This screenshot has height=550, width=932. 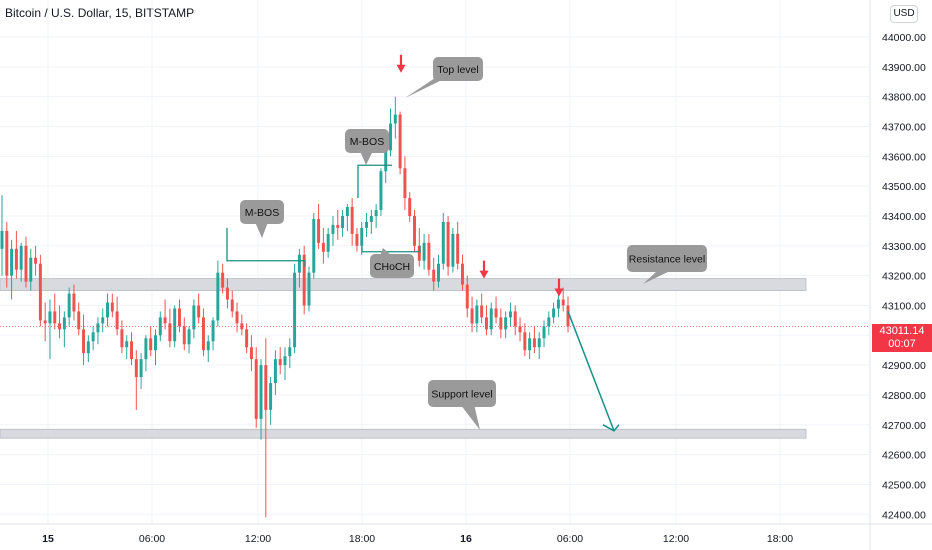 I want to click on currency-button: USD, so click(x=904, y=14).